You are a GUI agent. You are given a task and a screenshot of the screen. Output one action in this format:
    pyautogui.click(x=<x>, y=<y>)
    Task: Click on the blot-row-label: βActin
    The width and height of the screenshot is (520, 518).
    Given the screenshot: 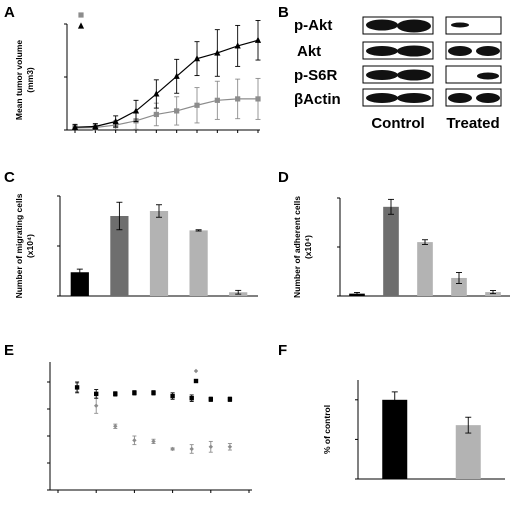 What is the action you would take?
    pyautogui.click(x=317, y=99)
    